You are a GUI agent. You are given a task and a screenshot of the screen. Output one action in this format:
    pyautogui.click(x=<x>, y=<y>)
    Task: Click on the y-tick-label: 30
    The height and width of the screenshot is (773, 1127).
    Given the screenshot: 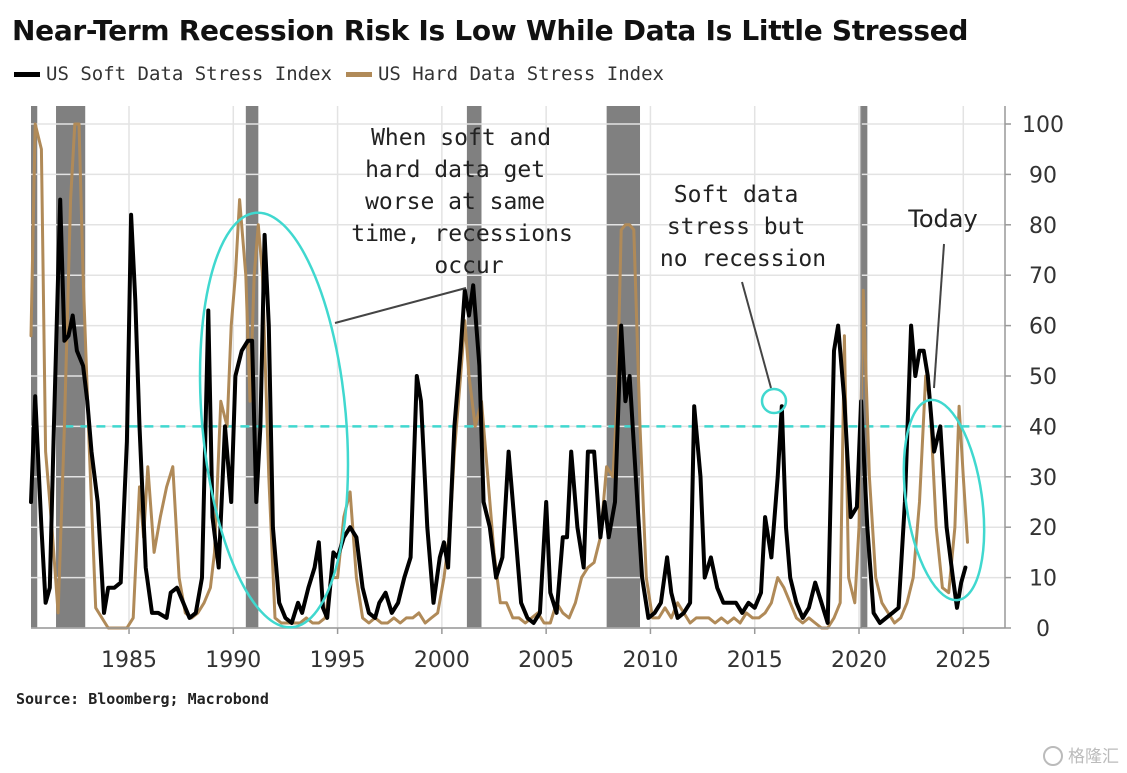 What is the action you would take?
    pyautogui.click(x=1043, y=478)
    